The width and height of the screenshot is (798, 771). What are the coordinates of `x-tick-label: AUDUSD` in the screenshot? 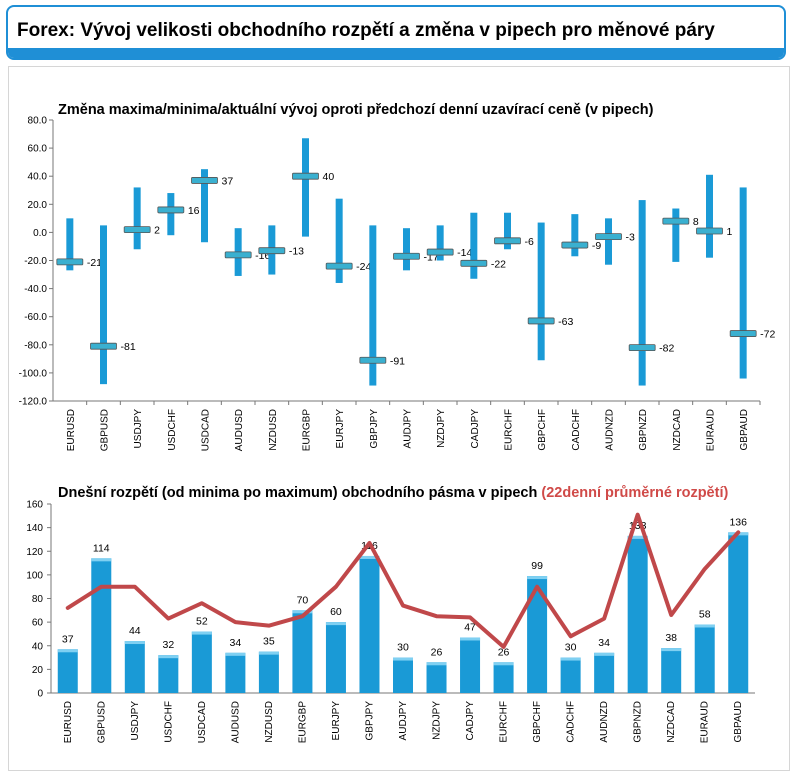 It's located at (239, 430).